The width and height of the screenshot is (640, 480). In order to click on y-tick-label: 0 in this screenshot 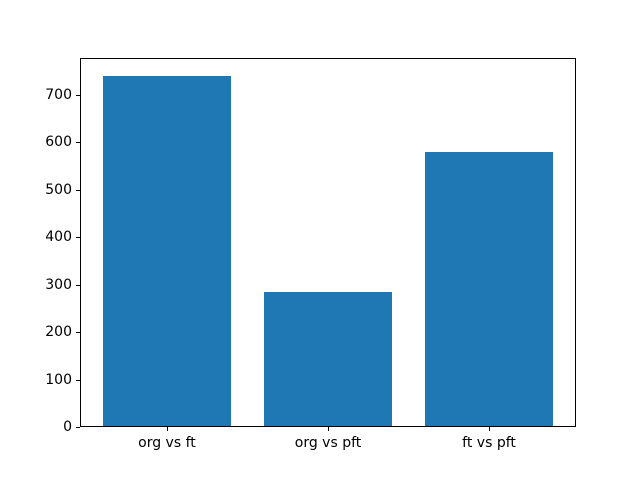, I will do `click(67, 427)`.